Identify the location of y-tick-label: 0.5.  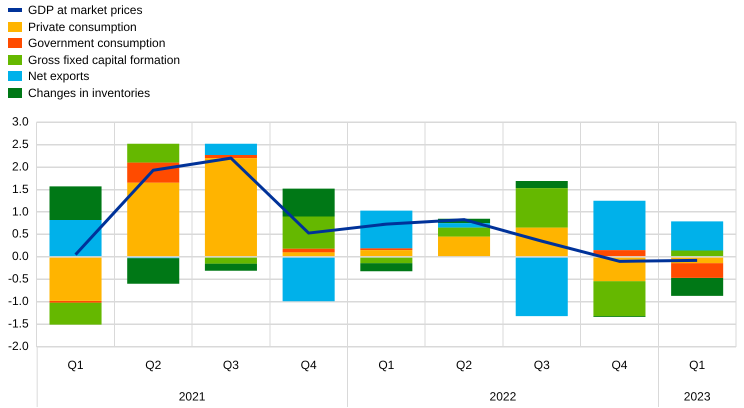
(20, 233).